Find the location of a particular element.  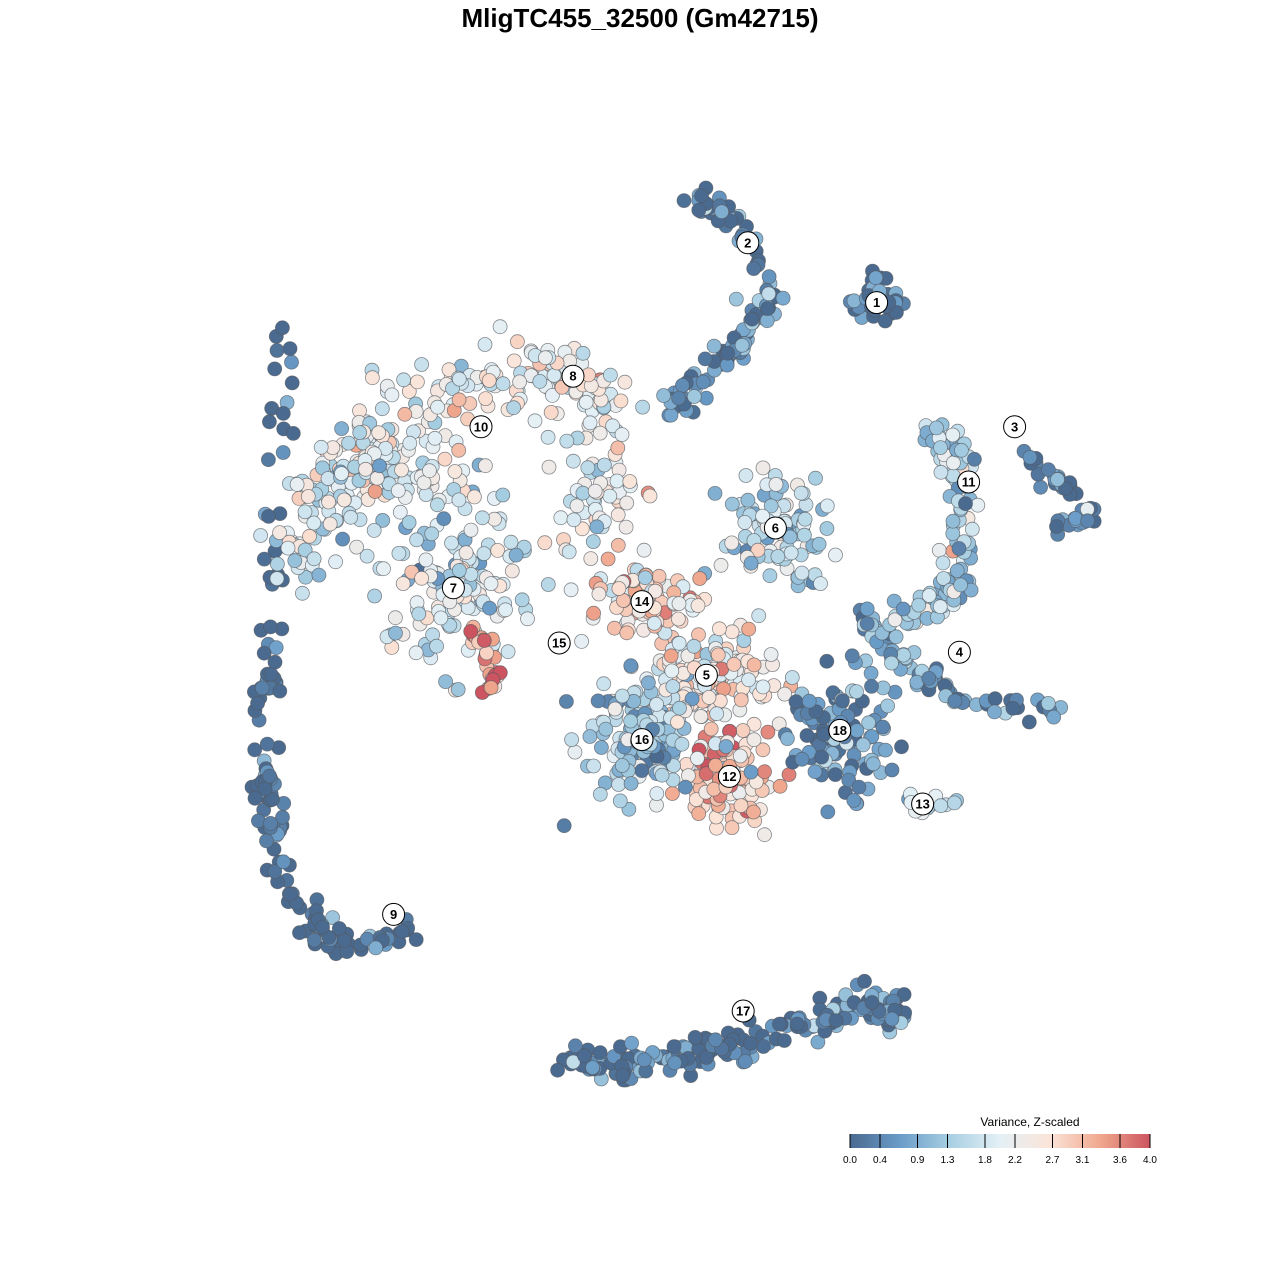

cluster-label-text: 11 is located at coordinates (969, 482).